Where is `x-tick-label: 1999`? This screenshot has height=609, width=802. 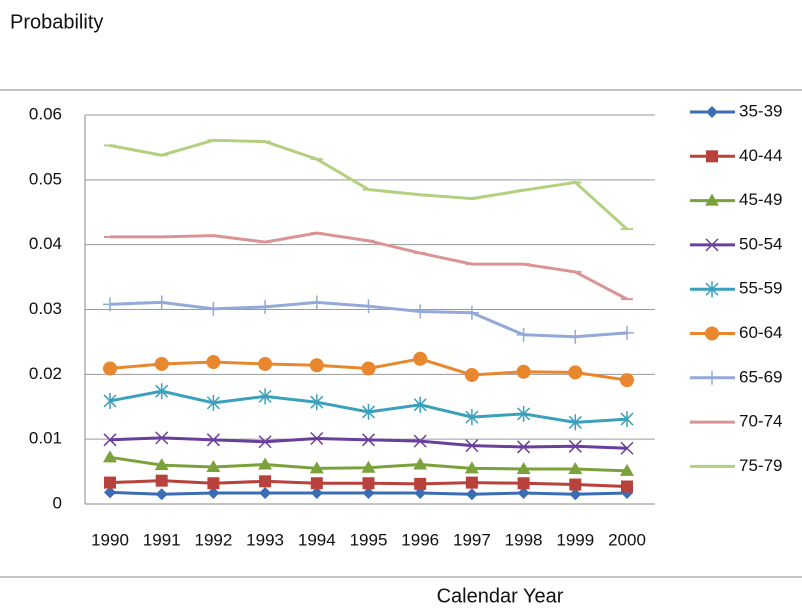
x-tick-label: 1999 is located at coordinates (575, 539).